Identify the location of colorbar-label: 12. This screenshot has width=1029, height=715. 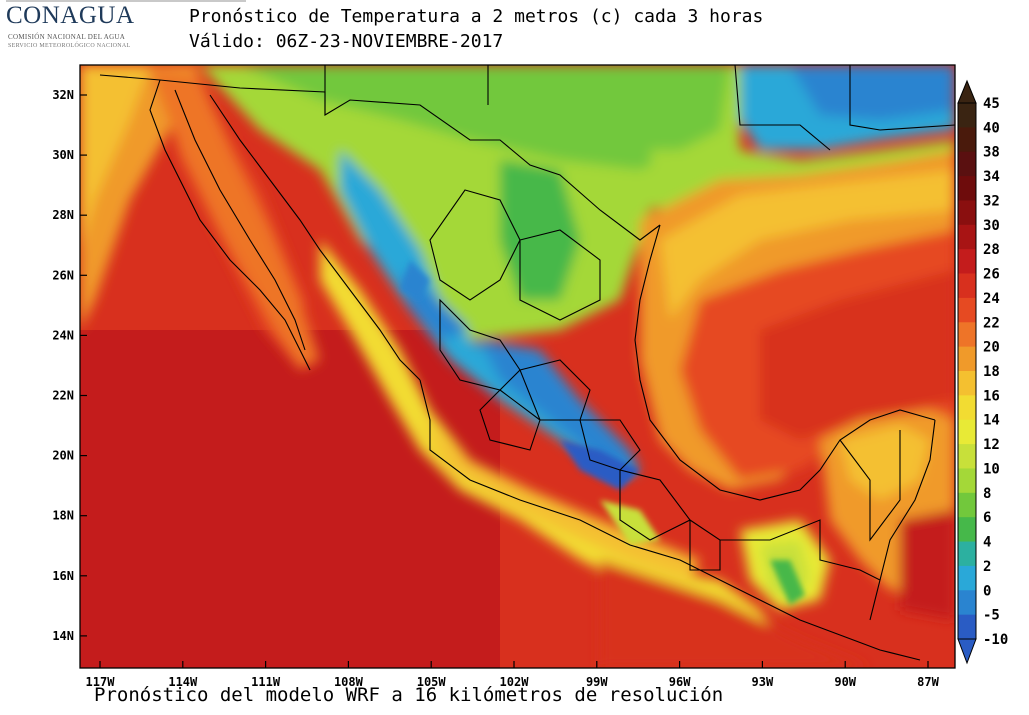
(991, 445).